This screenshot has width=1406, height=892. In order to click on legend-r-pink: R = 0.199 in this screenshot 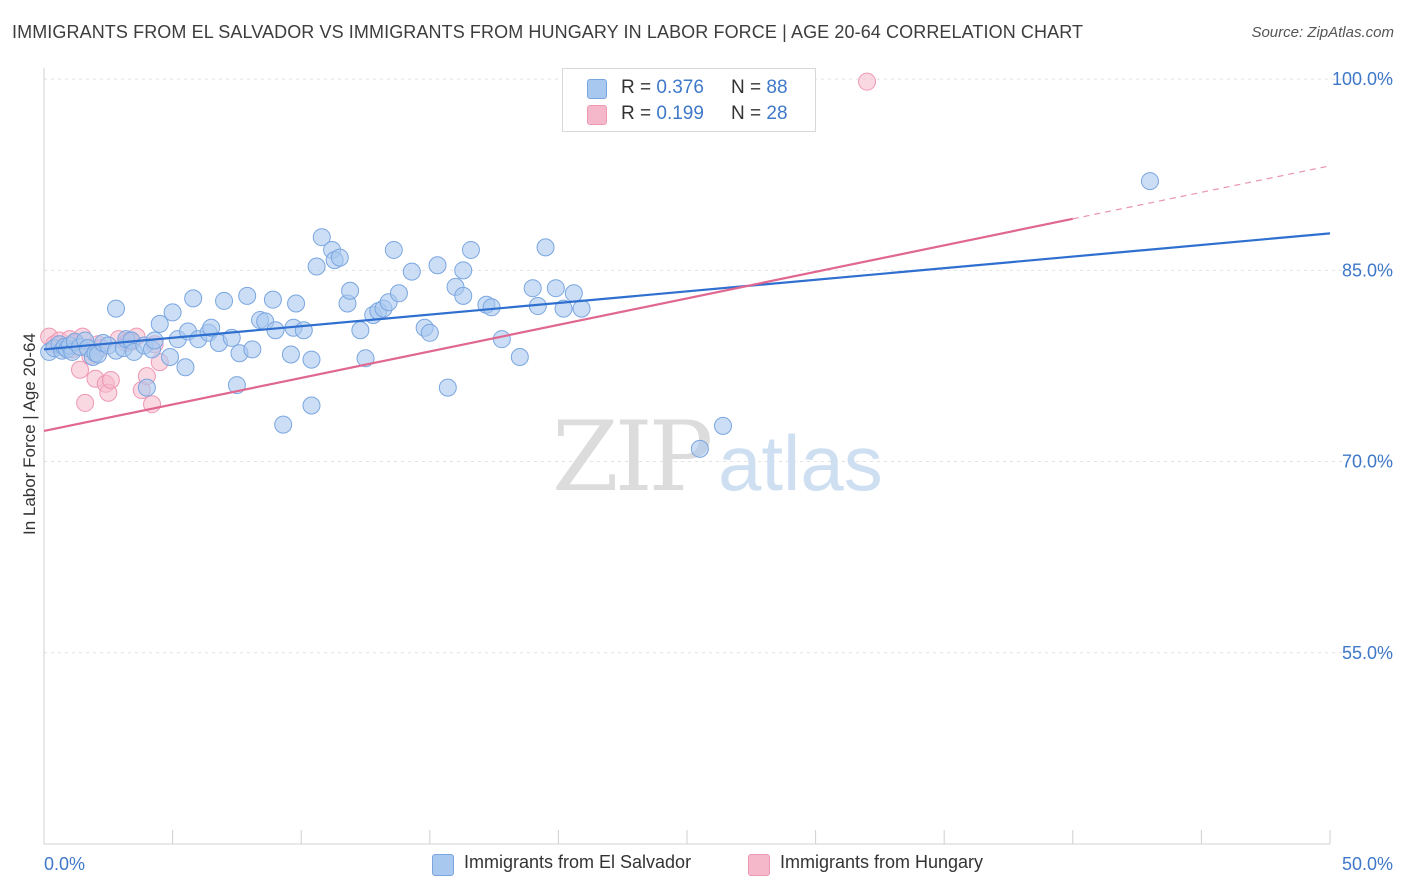, I will do `click(662, 113)`.